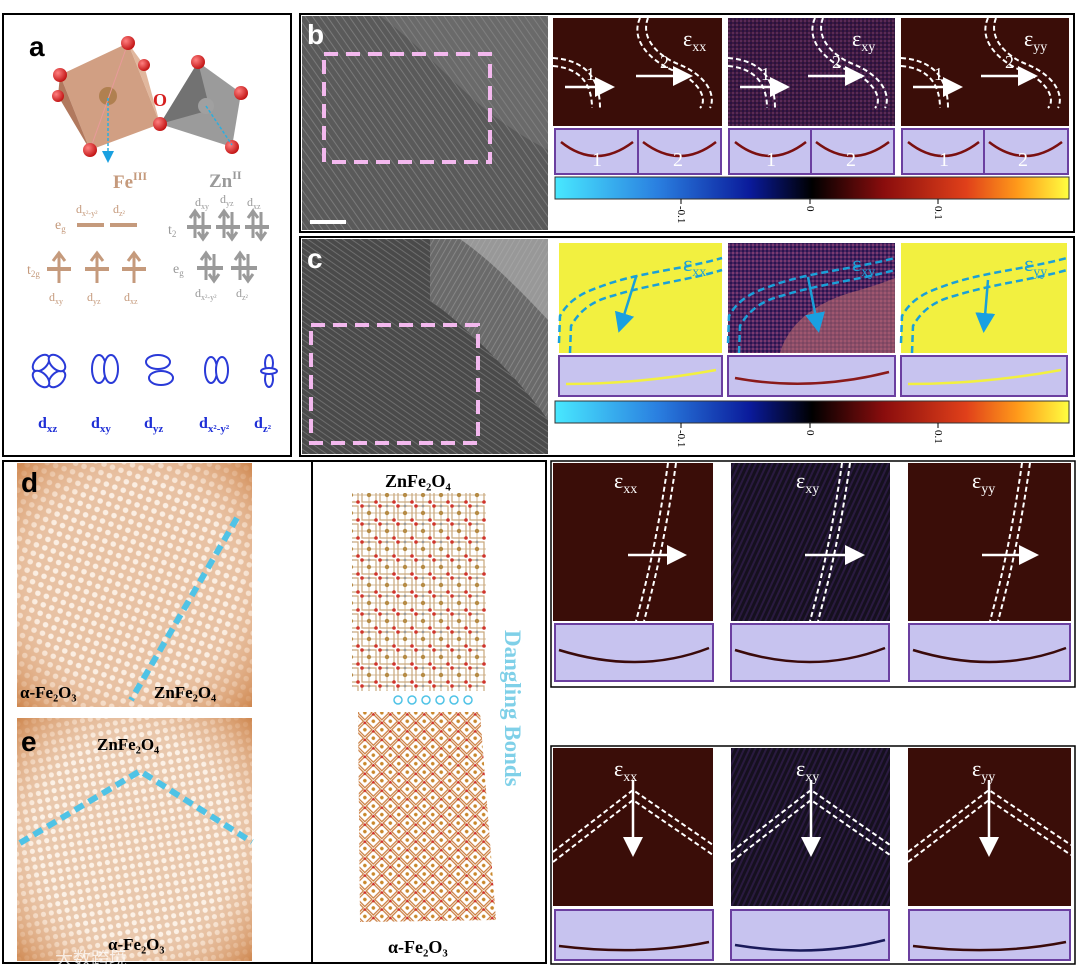 The height and width of the screenshot is (974, 1080). What do you see at coordinates (29, 741) in the screenshot?
I see `panel-e-label: e` at bounding box center [29, 741].